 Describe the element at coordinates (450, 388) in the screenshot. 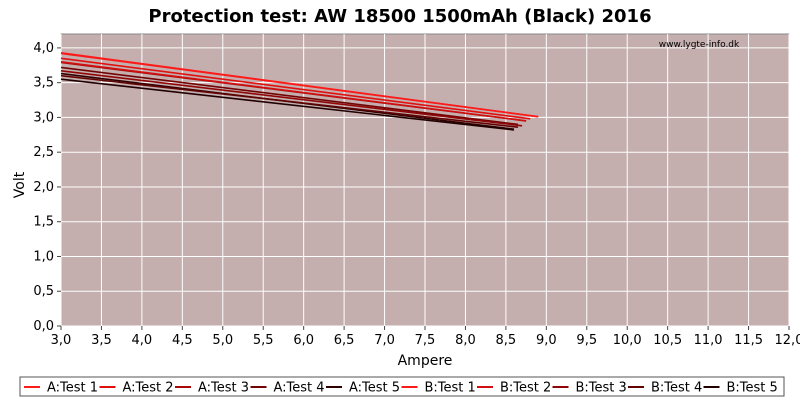

I see `legend-label: B:Test 1` at that location.